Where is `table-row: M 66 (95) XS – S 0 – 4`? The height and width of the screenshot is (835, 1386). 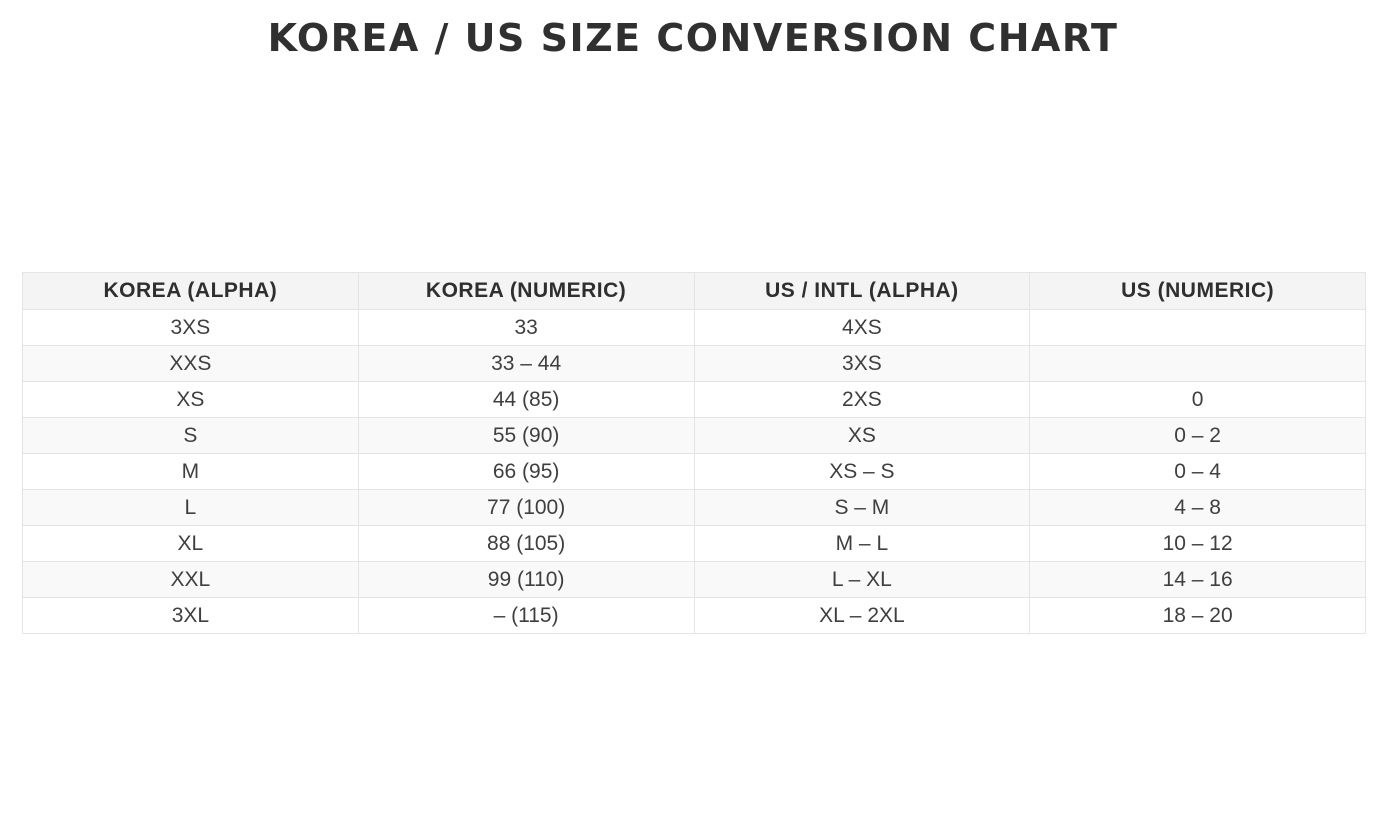
table-row: M 66 (95) XS – S 0 – 4 is located at coordinates (694, 471).